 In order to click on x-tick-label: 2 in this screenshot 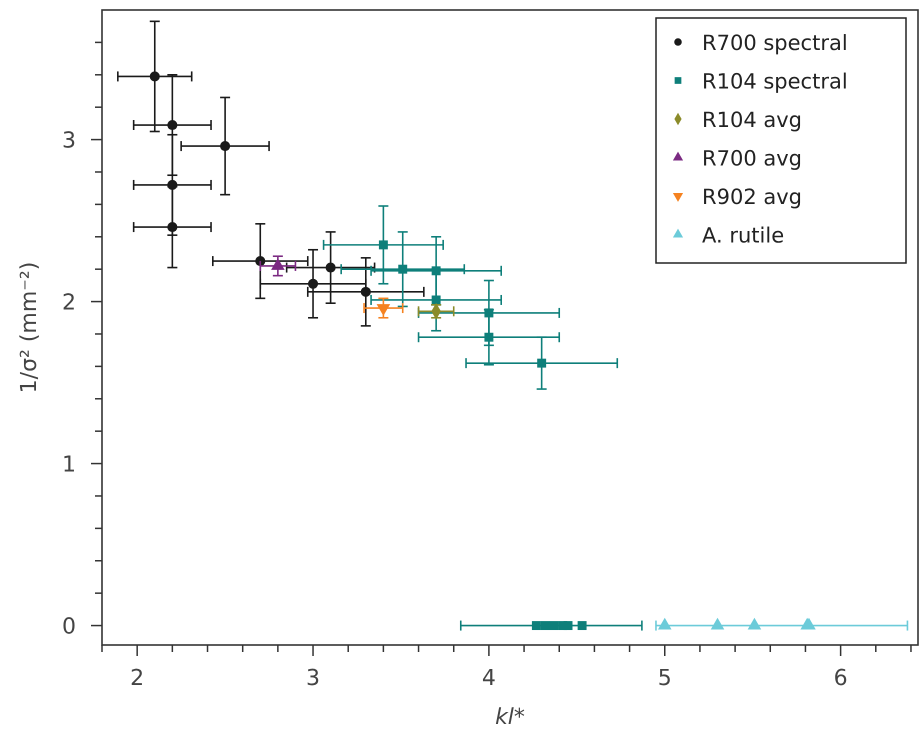, I will do `click(137, 678)`.